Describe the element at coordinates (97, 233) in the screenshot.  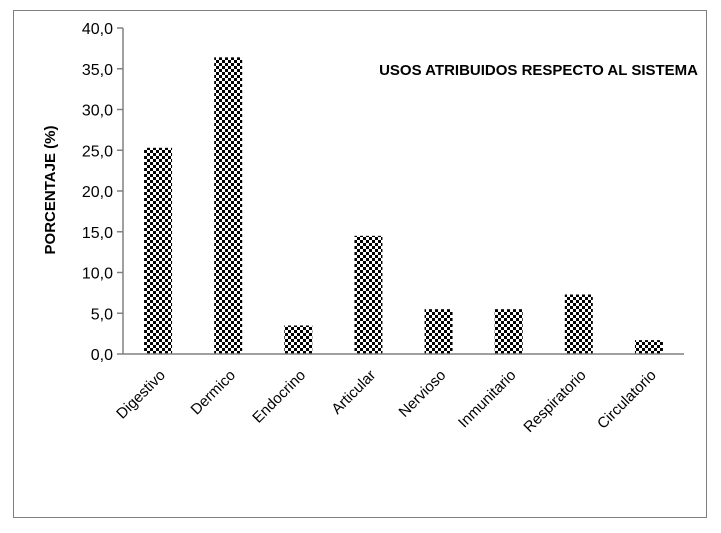
I see `y-tick-label: 15,0` at that location.